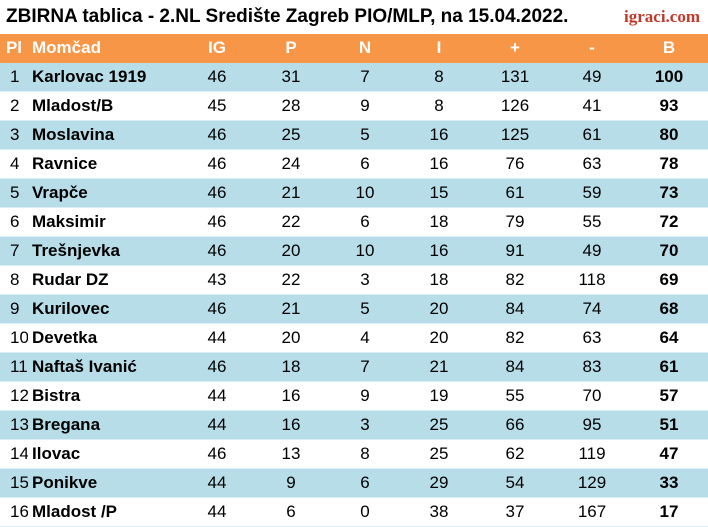 The image size is (708, 527). What do you see at coordinates (14, 77) in the screenshot?
I see `cell-position: 1` at bounding box center [14, 77].